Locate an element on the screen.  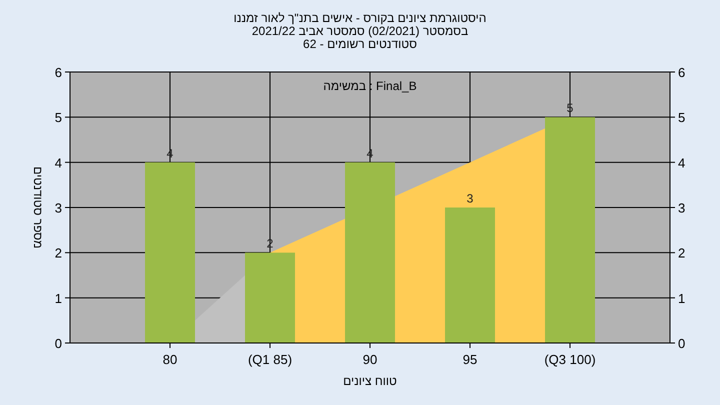
y-tick-label: 2 is located at coordinates (58, 253).